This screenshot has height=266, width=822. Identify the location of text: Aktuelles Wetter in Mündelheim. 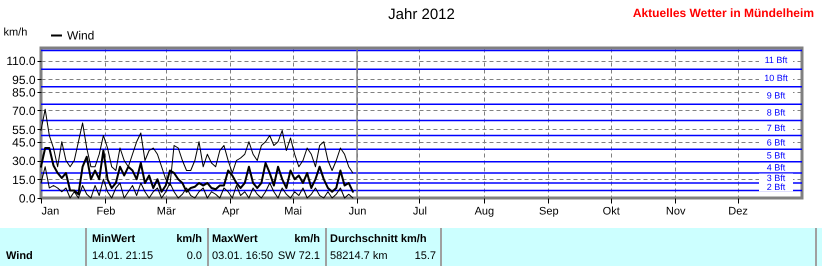
(723, 13).